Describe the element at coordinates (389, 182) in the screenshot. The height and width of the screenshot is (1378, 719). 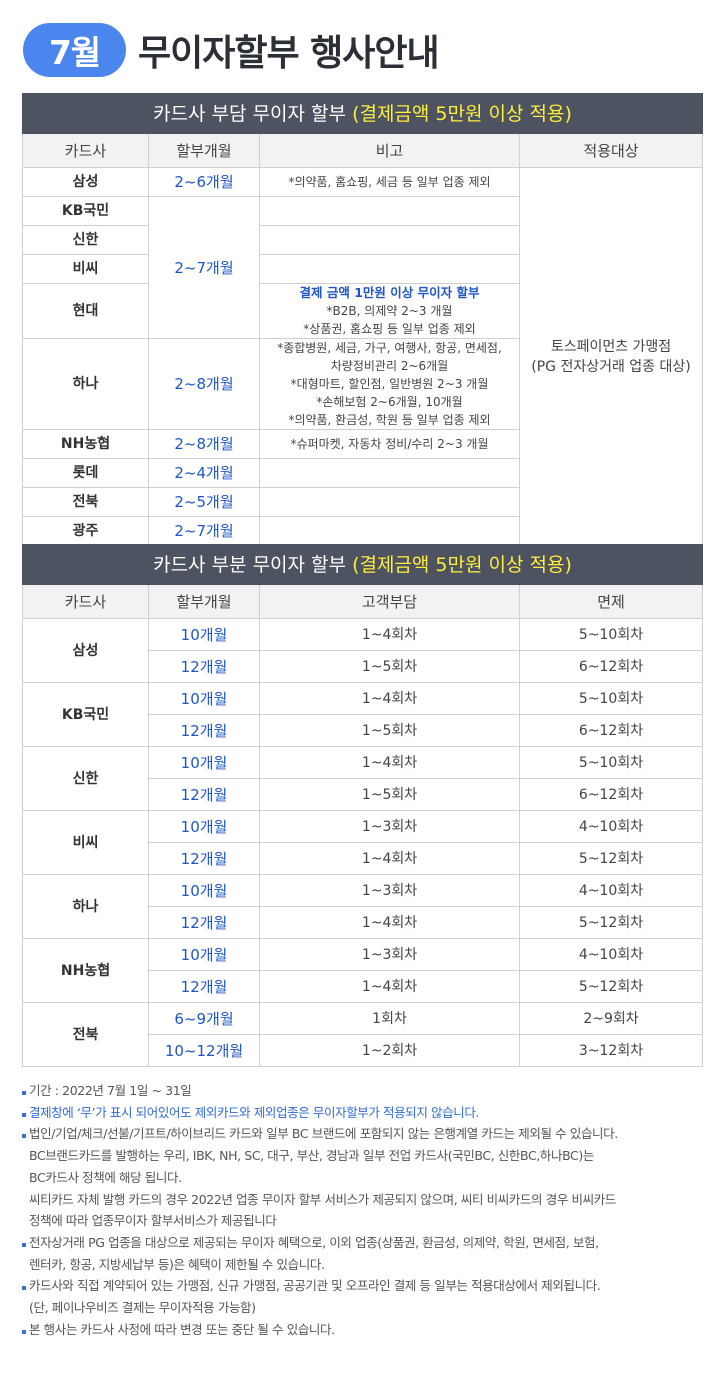
I see `remarks-line: *의약품, 홈쇼핑, 세금 등 일부 업종 제외` at that location.